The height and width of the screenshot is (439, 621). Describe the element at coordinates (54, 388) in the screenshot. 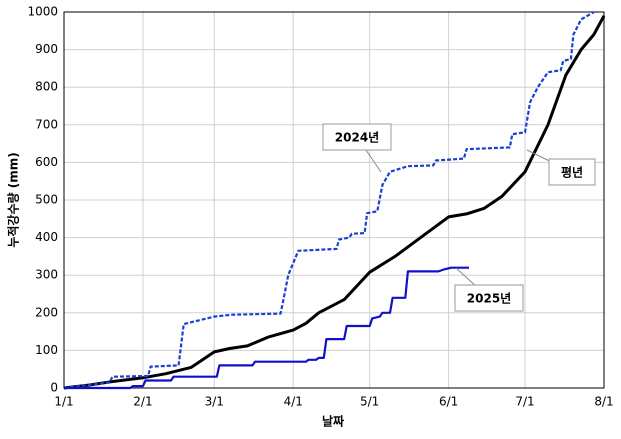

I see `y-tick-label: 0` at that location.